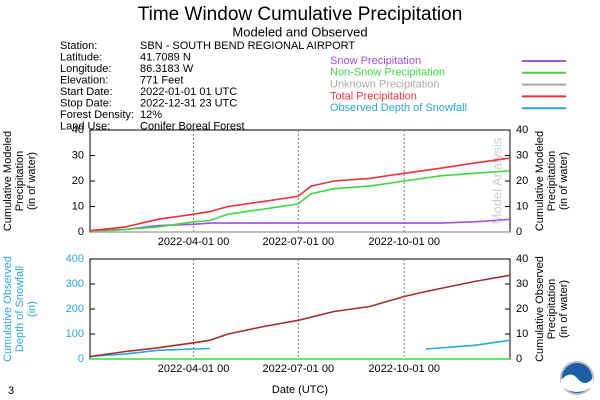 Image resolution: width=600 pixels, height=400 pixels. Describe the element at coordinates (167, 69) in the screenshot. I see `info-value: 86.3183 W` at that location.